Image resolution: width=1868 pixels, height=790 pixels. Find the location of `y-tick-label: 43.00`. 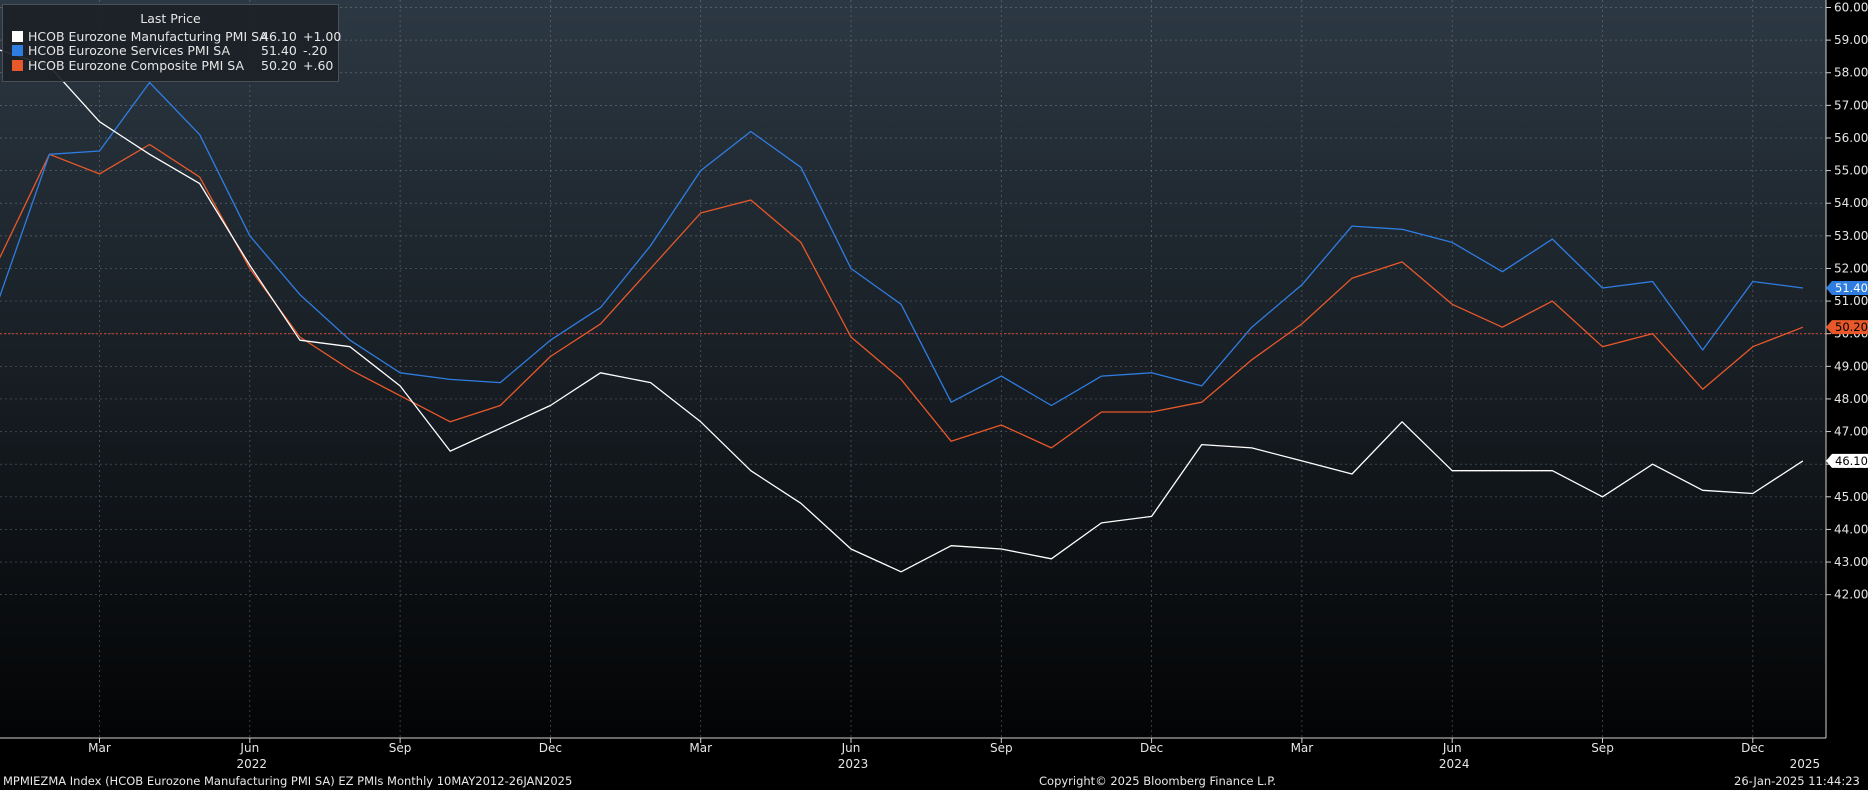

y-tick-label: 43.00 is located at coordinates (1851, 562).